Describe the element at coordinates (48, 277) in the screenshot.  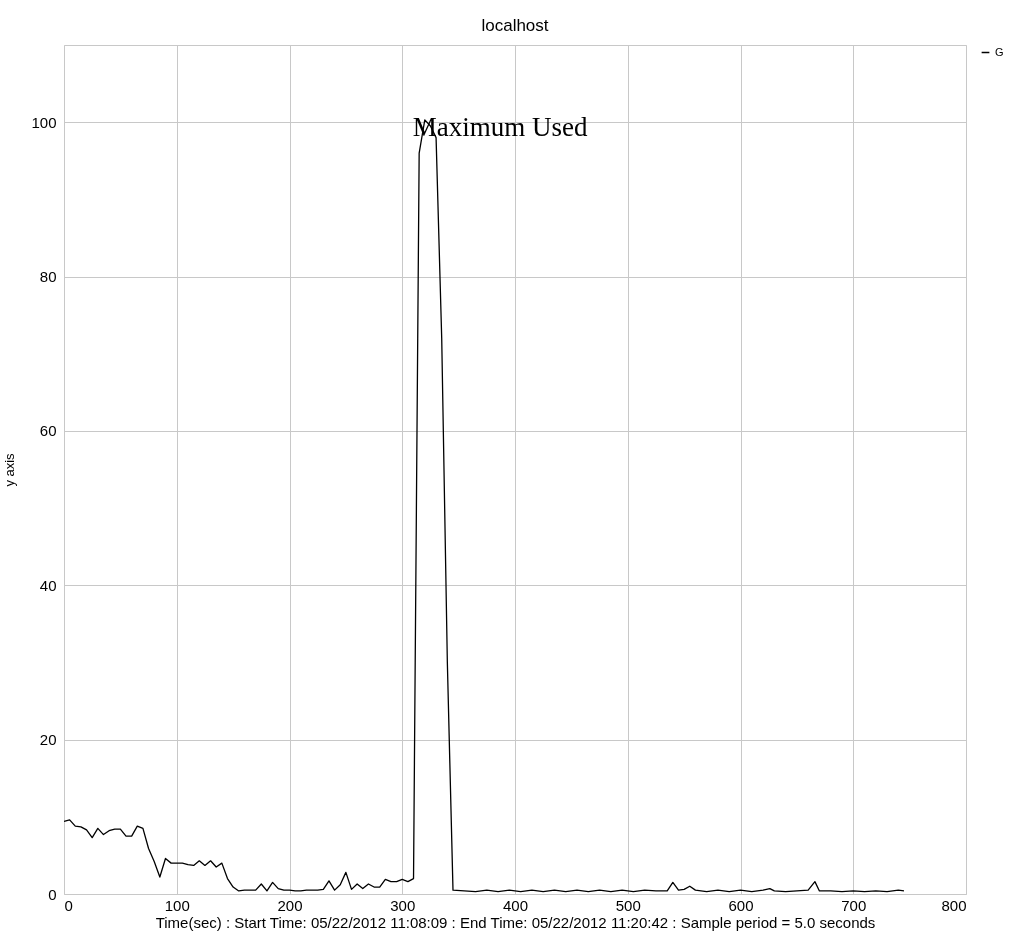
I see `y-tick-label: 80` at that location.